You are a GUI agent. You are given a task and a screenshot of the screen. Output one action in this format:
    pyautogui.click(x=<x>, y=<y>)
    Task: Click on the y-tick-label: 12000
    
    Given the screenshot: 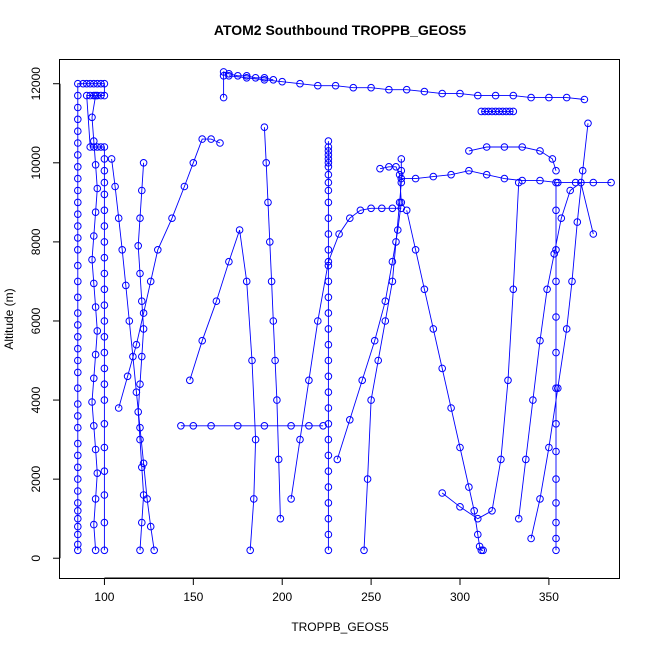 What is the action you would take?
    pyautogui.click(x=36, y=84)
    